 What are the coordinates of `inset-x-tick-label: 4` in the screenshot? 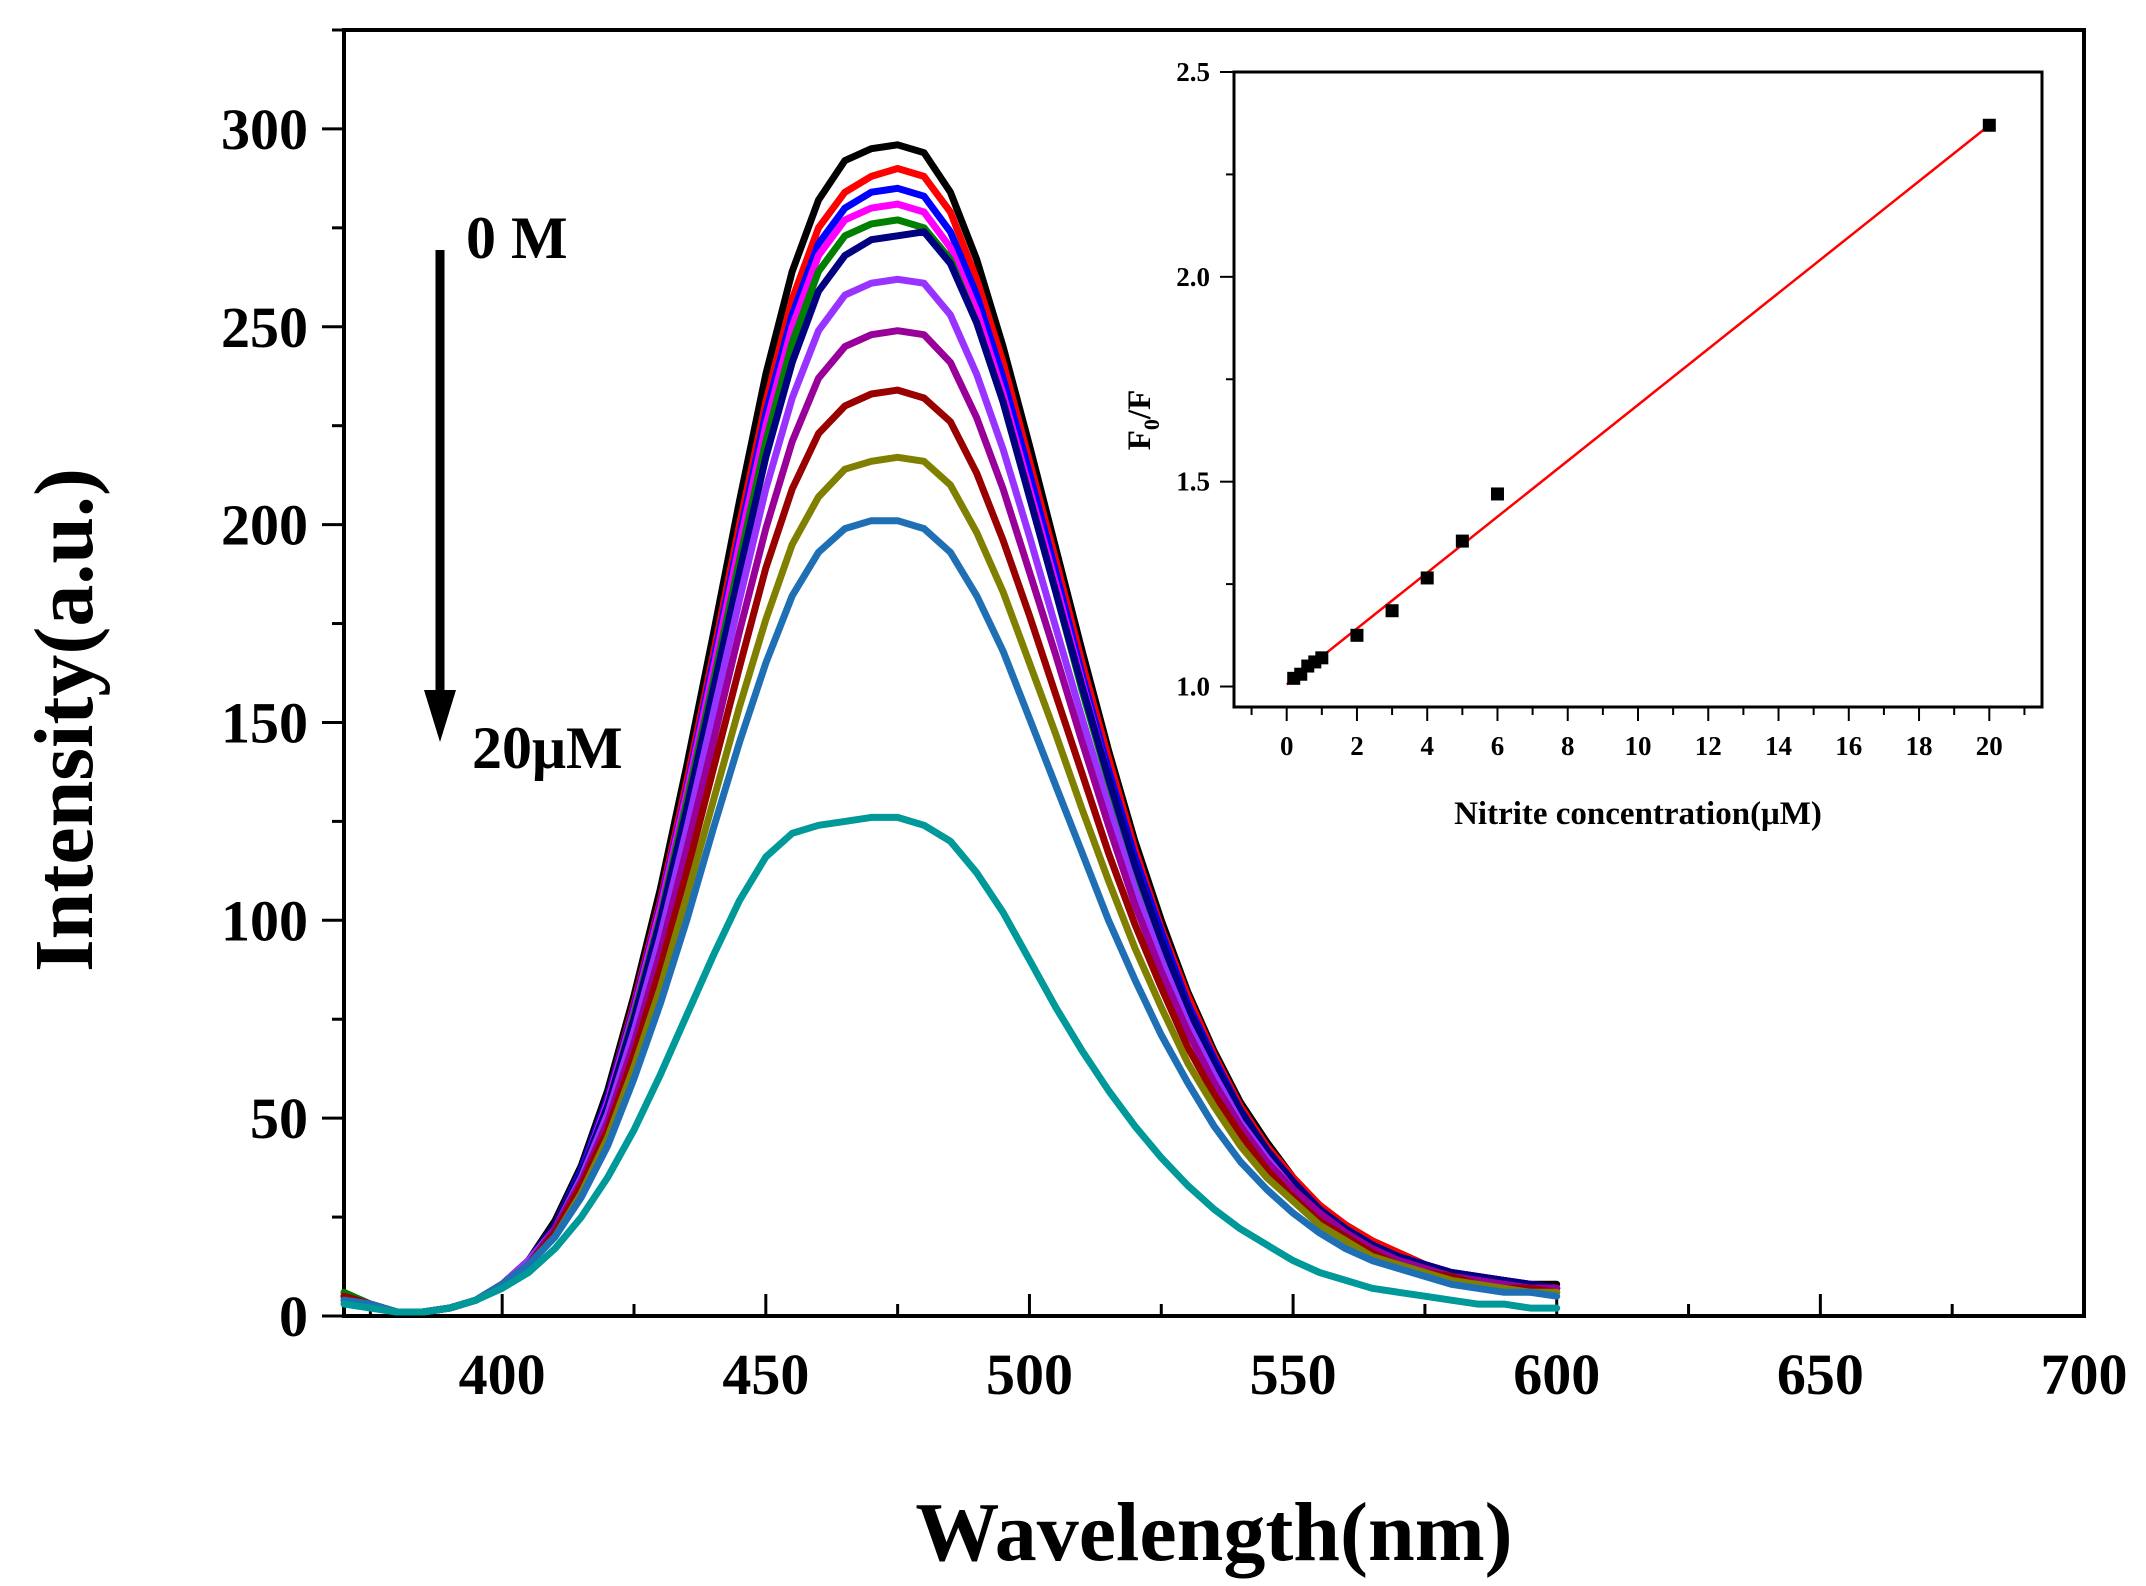 It's located at (1427, 746).